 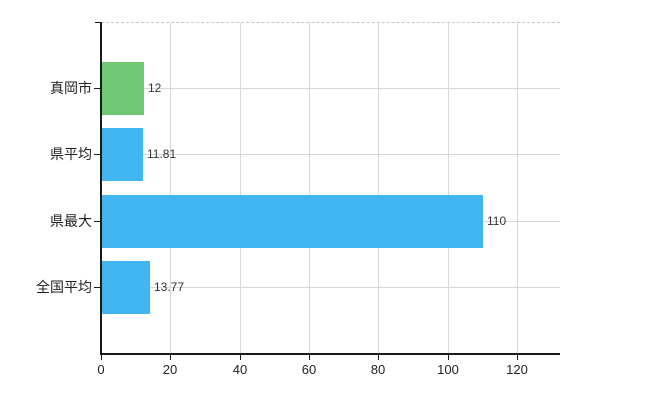 I want to click on x-axis-tick-label: 60, so click(x=309, y=369).